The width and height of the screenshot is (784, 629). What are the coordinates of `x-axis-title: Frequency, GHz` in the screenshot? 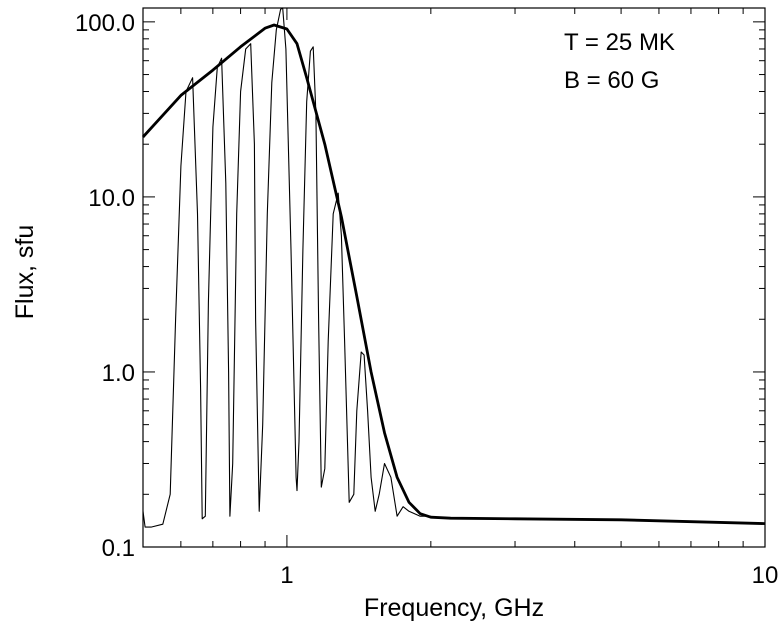 It's located at (454, 608).